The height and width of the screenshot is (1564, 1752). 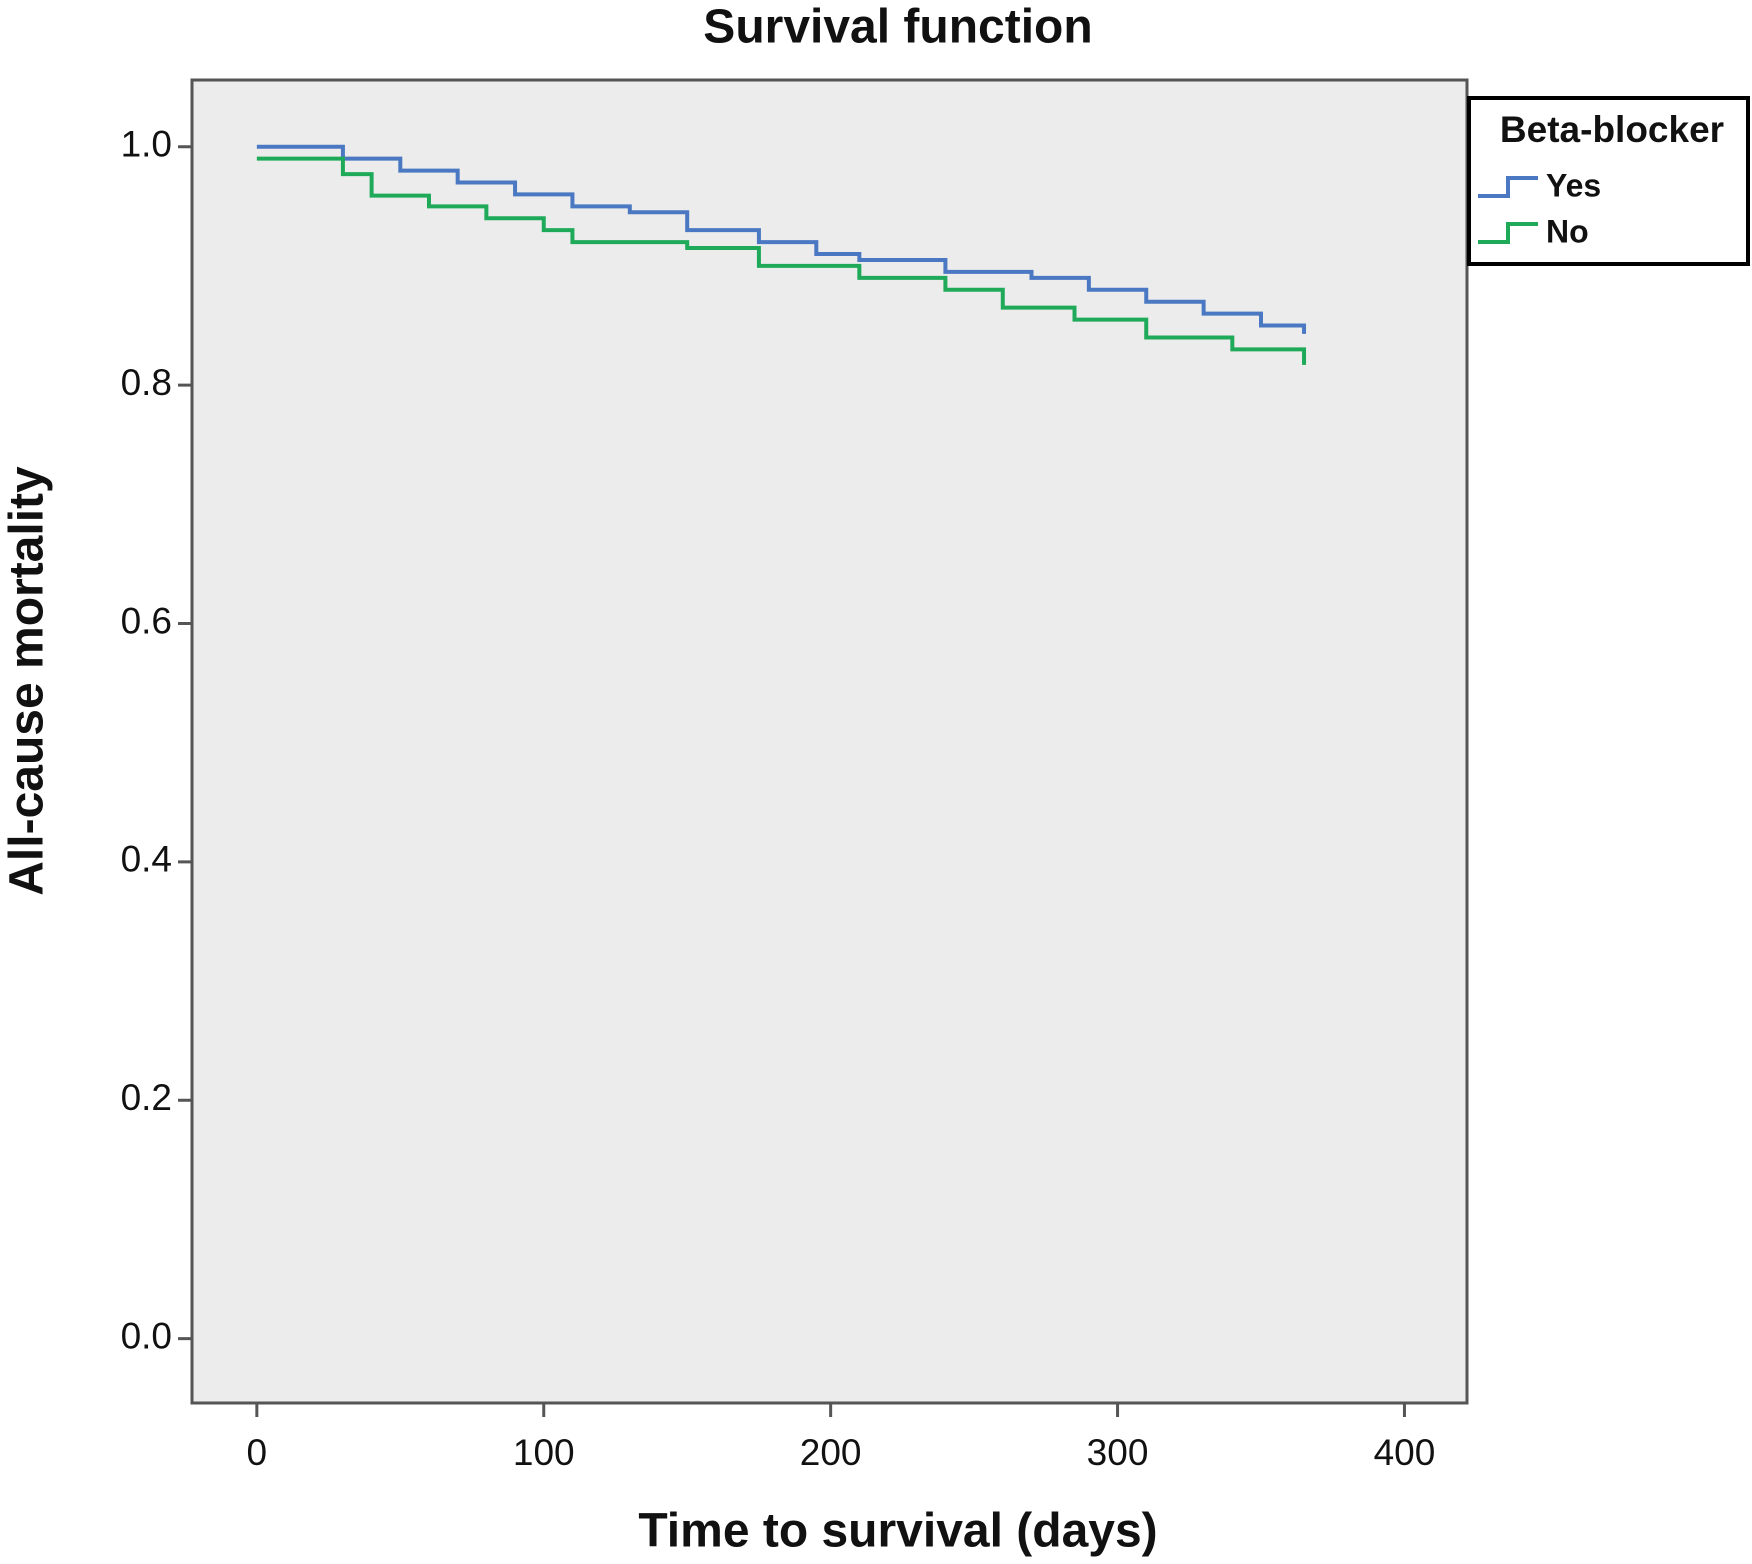 What do you see at coordinates (831, 1452) in the screenshot?
I see `x-tick-label: 200` at bounding box center [831, 1452].